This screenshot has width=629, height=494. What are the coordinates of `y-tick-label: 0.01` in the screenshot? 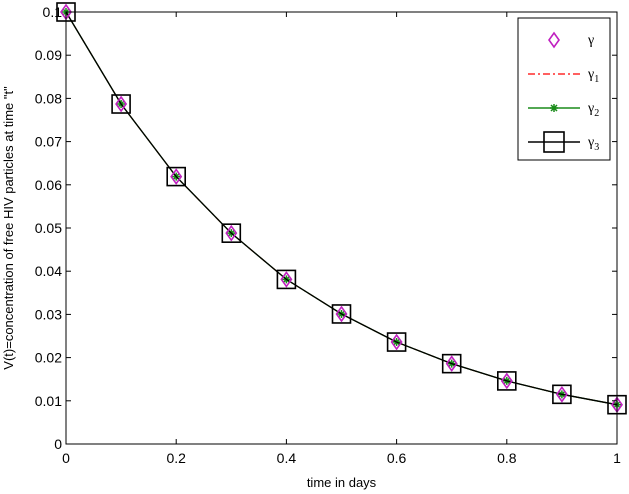 It's located at (48, 401).